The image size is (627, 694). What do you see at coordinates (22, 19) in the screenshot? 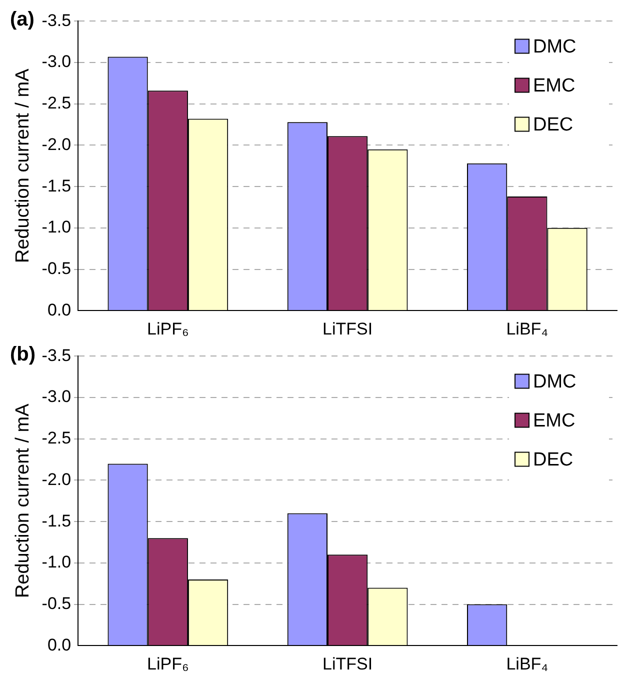
I see `text: (a)` at bounding box center [22, 19].